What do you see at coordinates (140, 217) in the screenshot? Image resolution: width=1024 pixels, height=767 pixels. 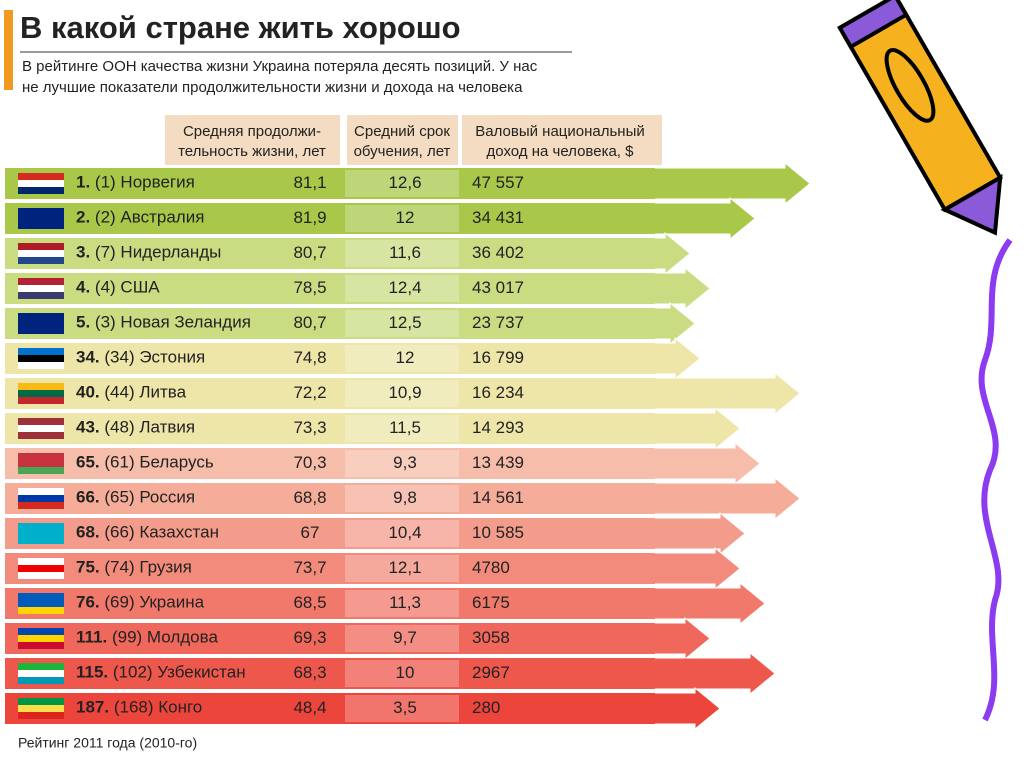 I see `country: 2. (2) Австралия` at bounding box center [140, 217].